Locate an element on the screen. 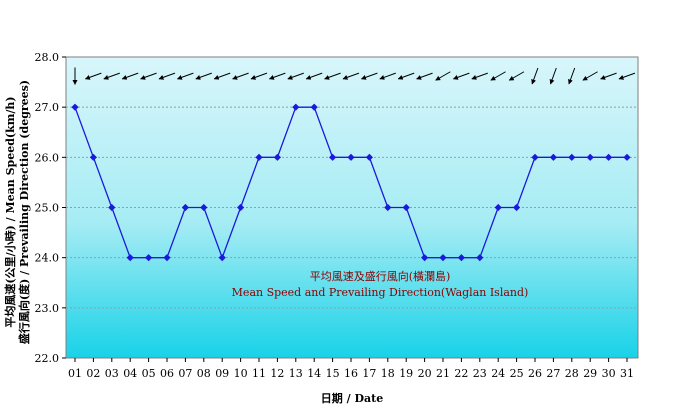  y-axis-label-line1: 平均風速(公里/小時) / Mean Speed(km/h) is located at coordinates (10, 211).